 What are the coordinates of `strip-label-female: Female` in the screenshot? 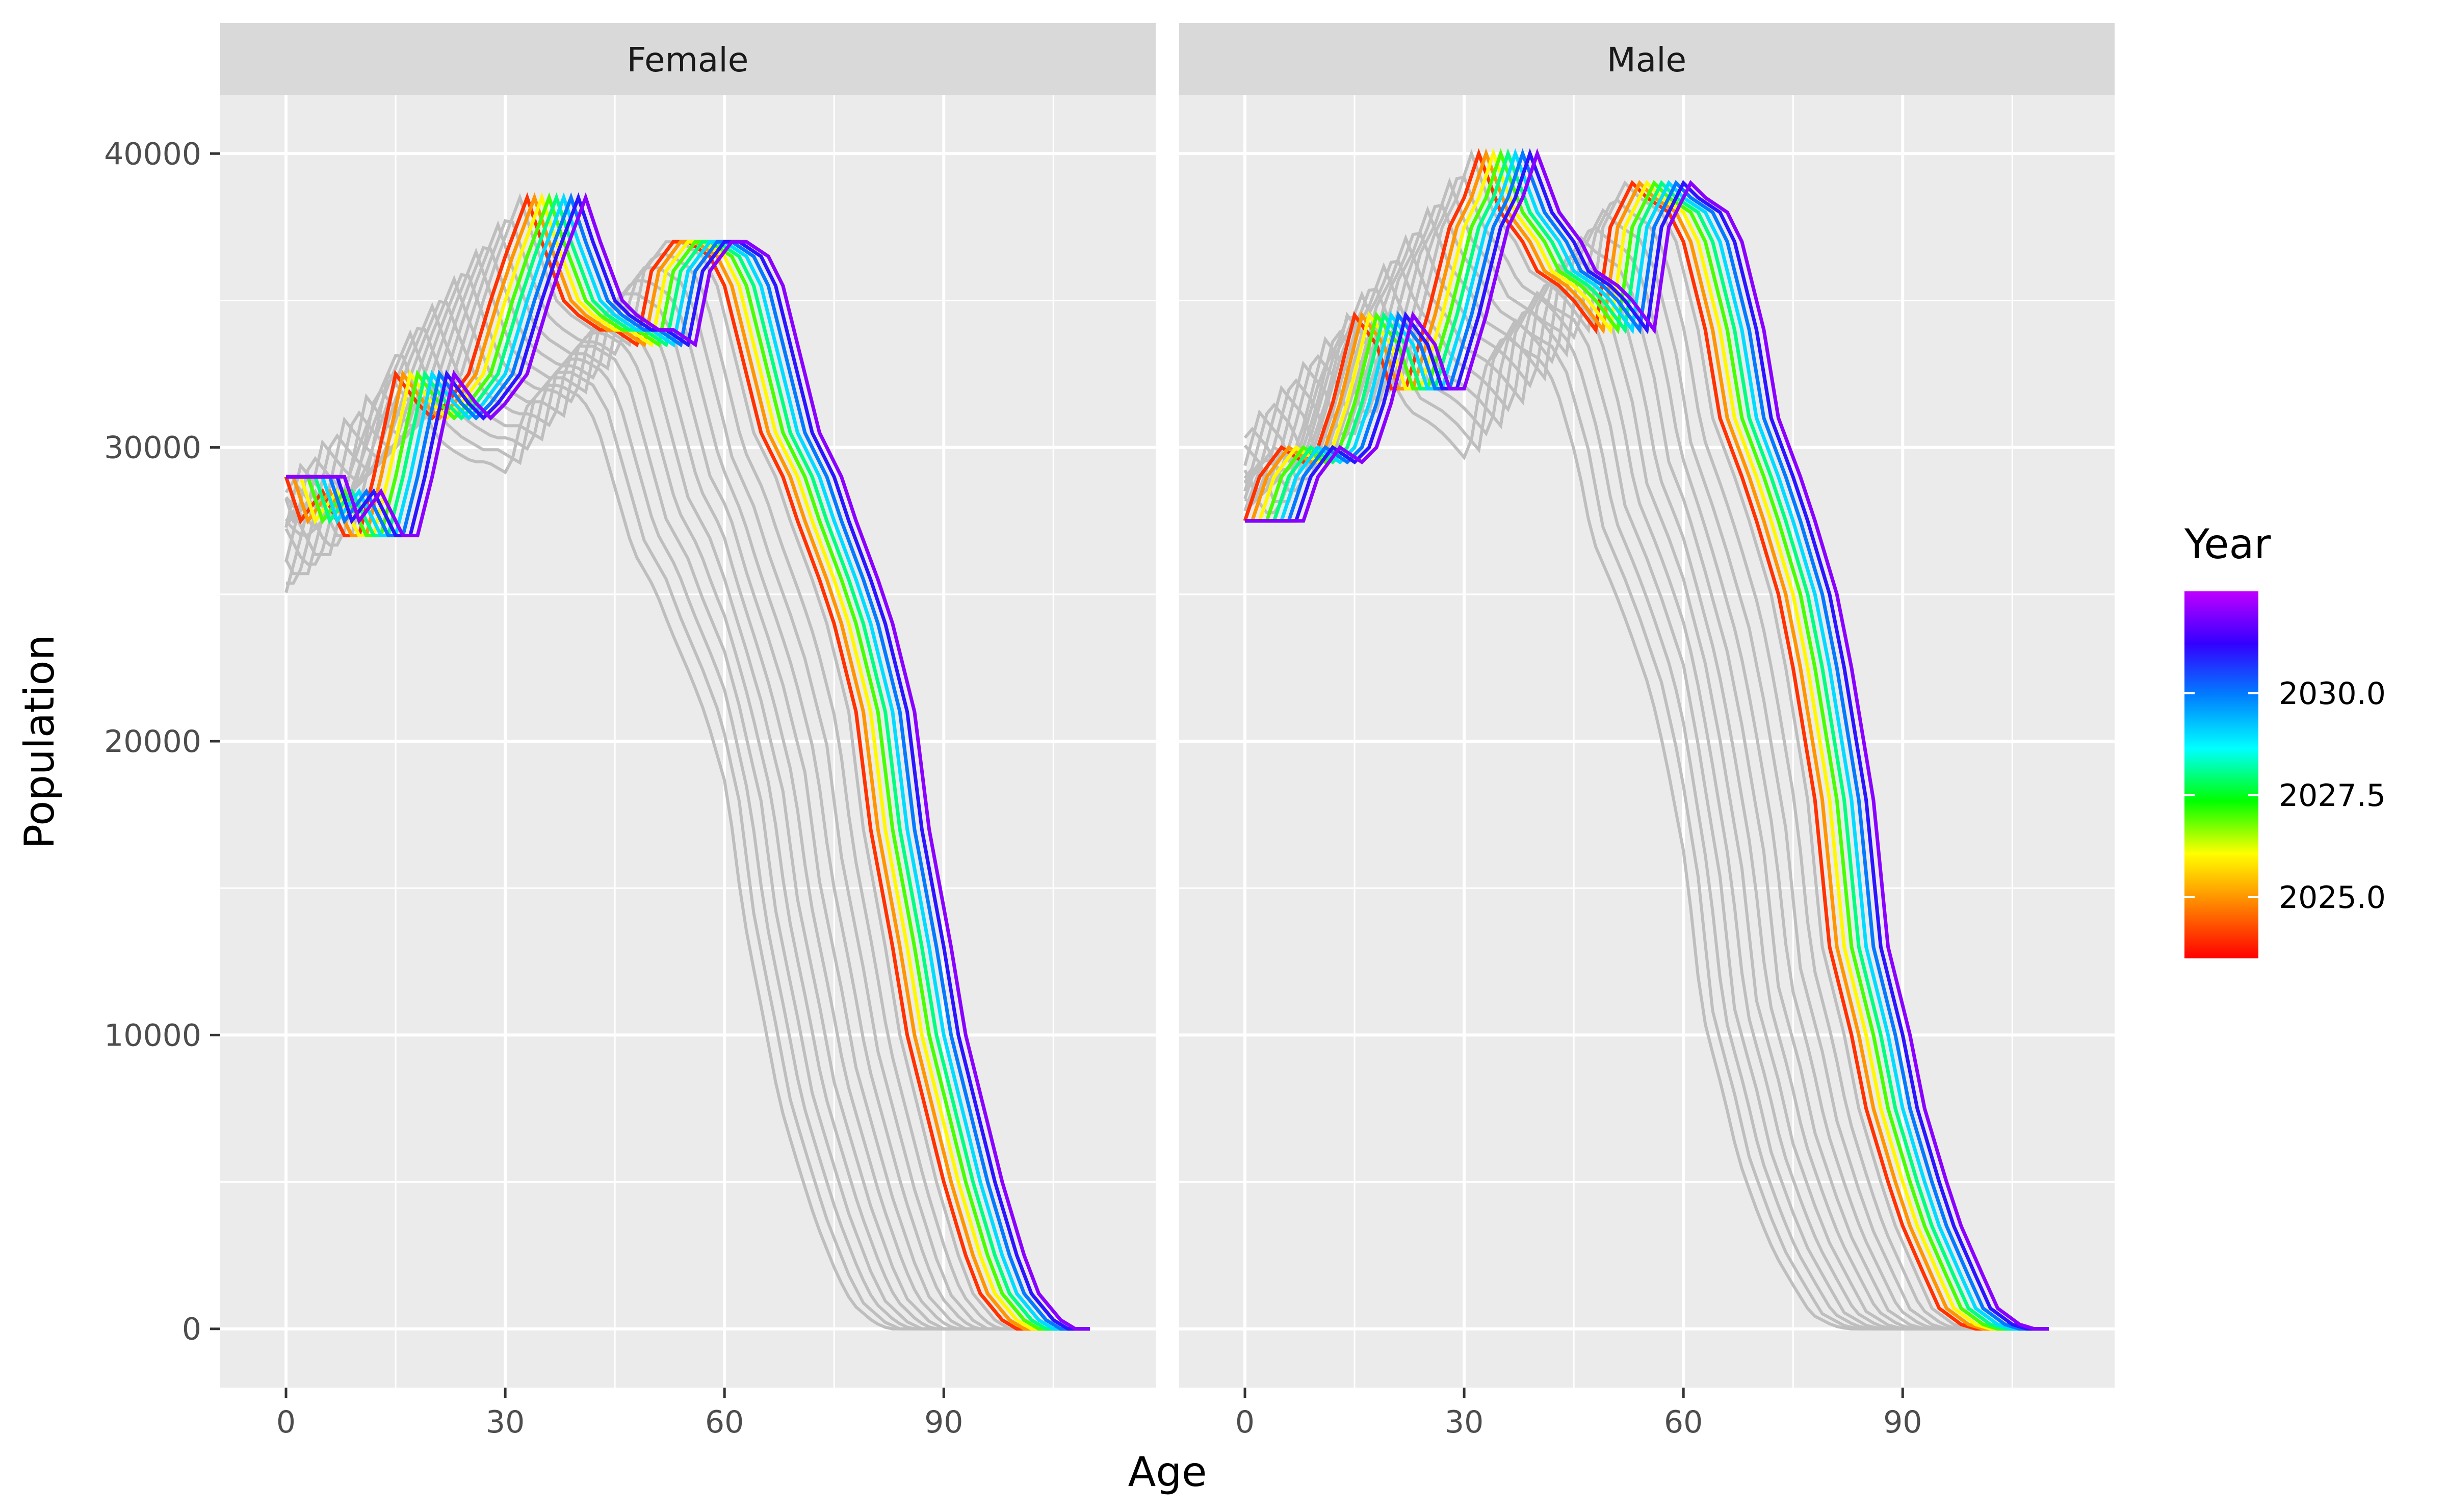 It's located at (688, 60).